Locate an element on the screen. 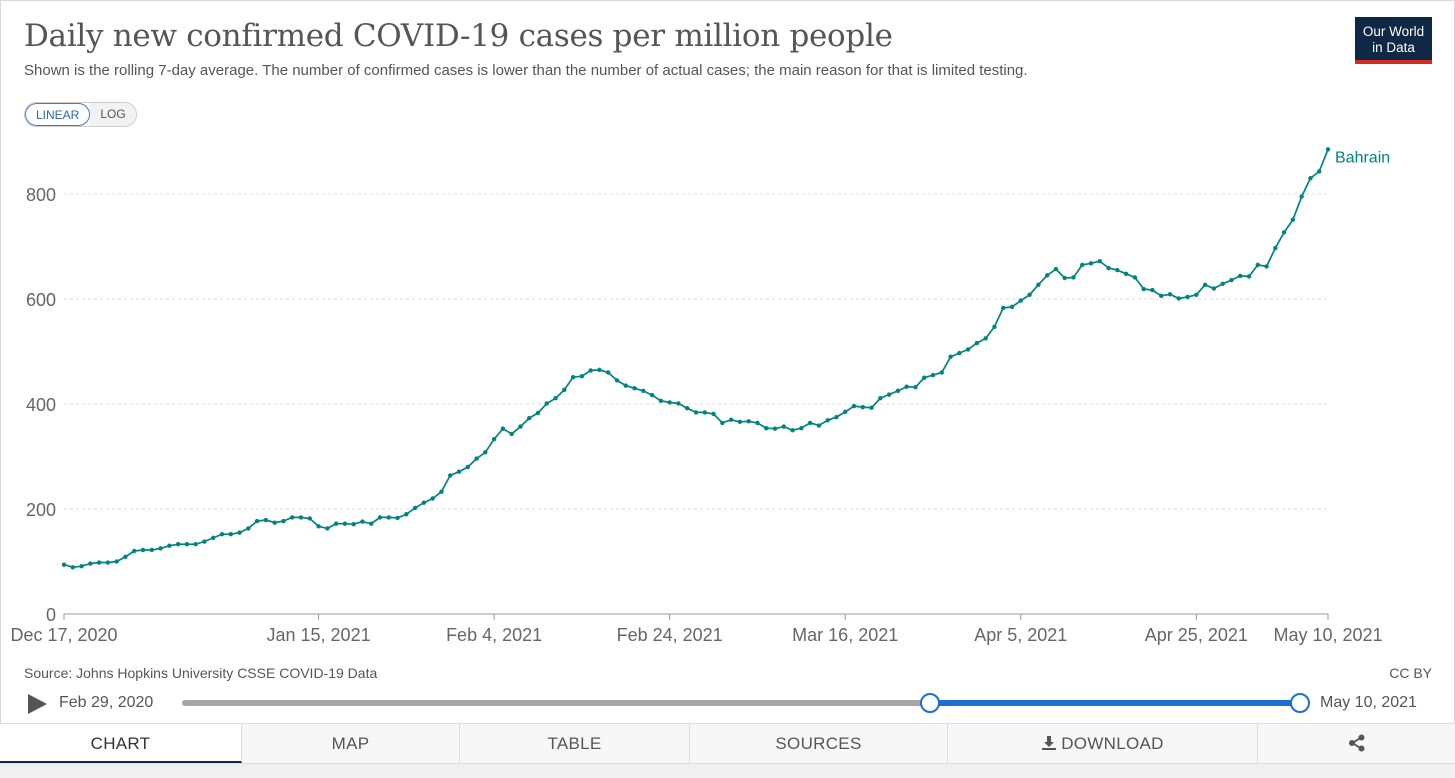  tab-map: MAP is located at coordinates (351, 743).